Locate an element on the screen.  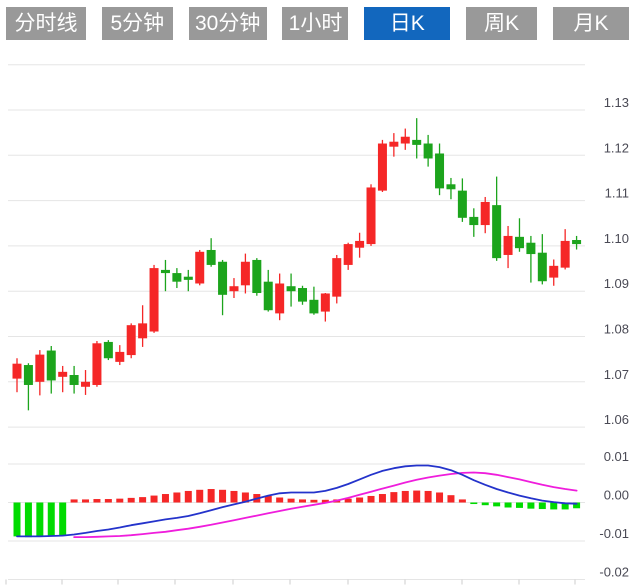
x-axis-ticks is located at coordinates (290, 582).